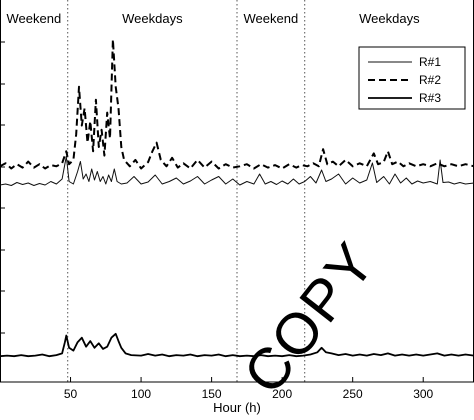 Image resolution: width=474 pixels, height=420 pixels. I want to click on legend-entry-label: R#1, so click(430, 62).